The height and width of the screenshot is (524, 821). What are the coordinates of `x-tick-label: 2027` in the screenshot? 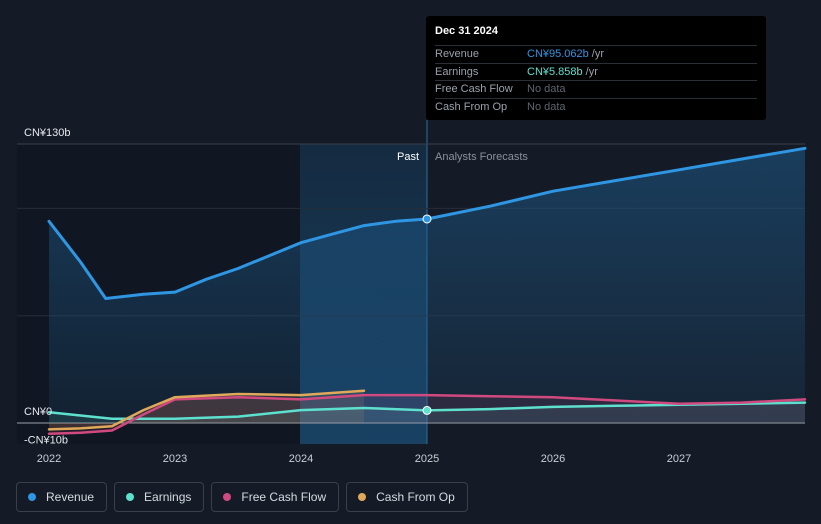 It's located at (679, 459).